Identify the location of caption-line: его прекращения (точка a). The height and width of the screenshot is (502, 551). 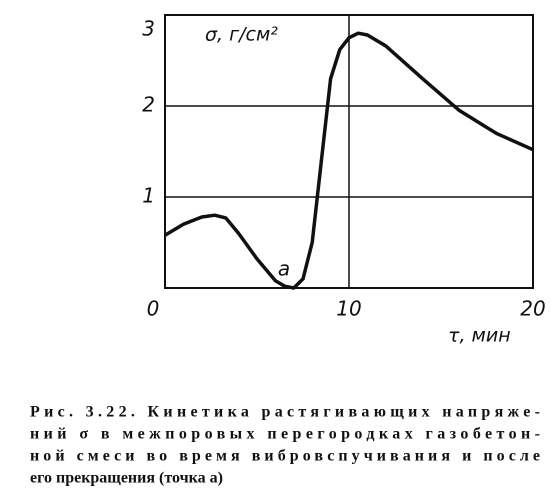
(126, 478).